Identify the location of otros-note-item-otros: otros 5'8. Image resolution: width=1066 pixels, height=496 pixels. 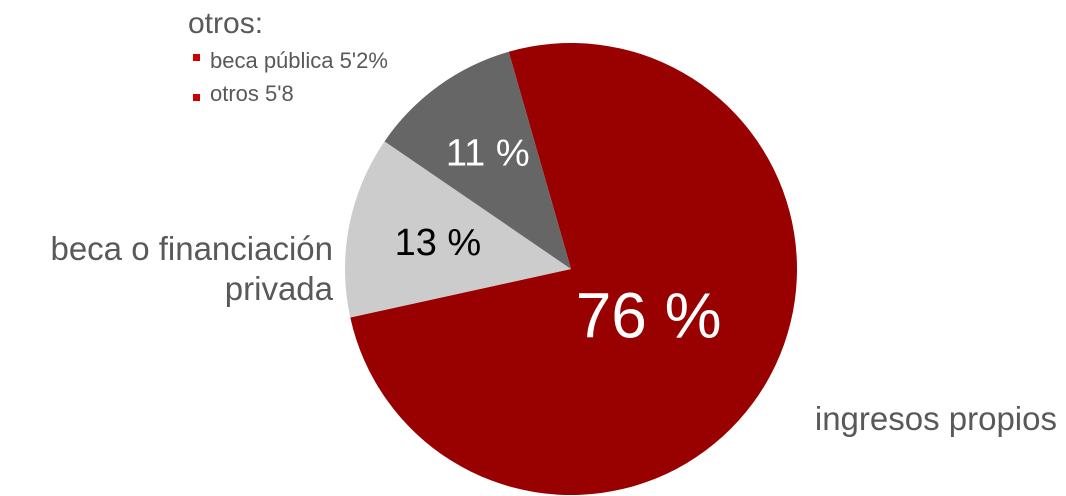
(252, 93).